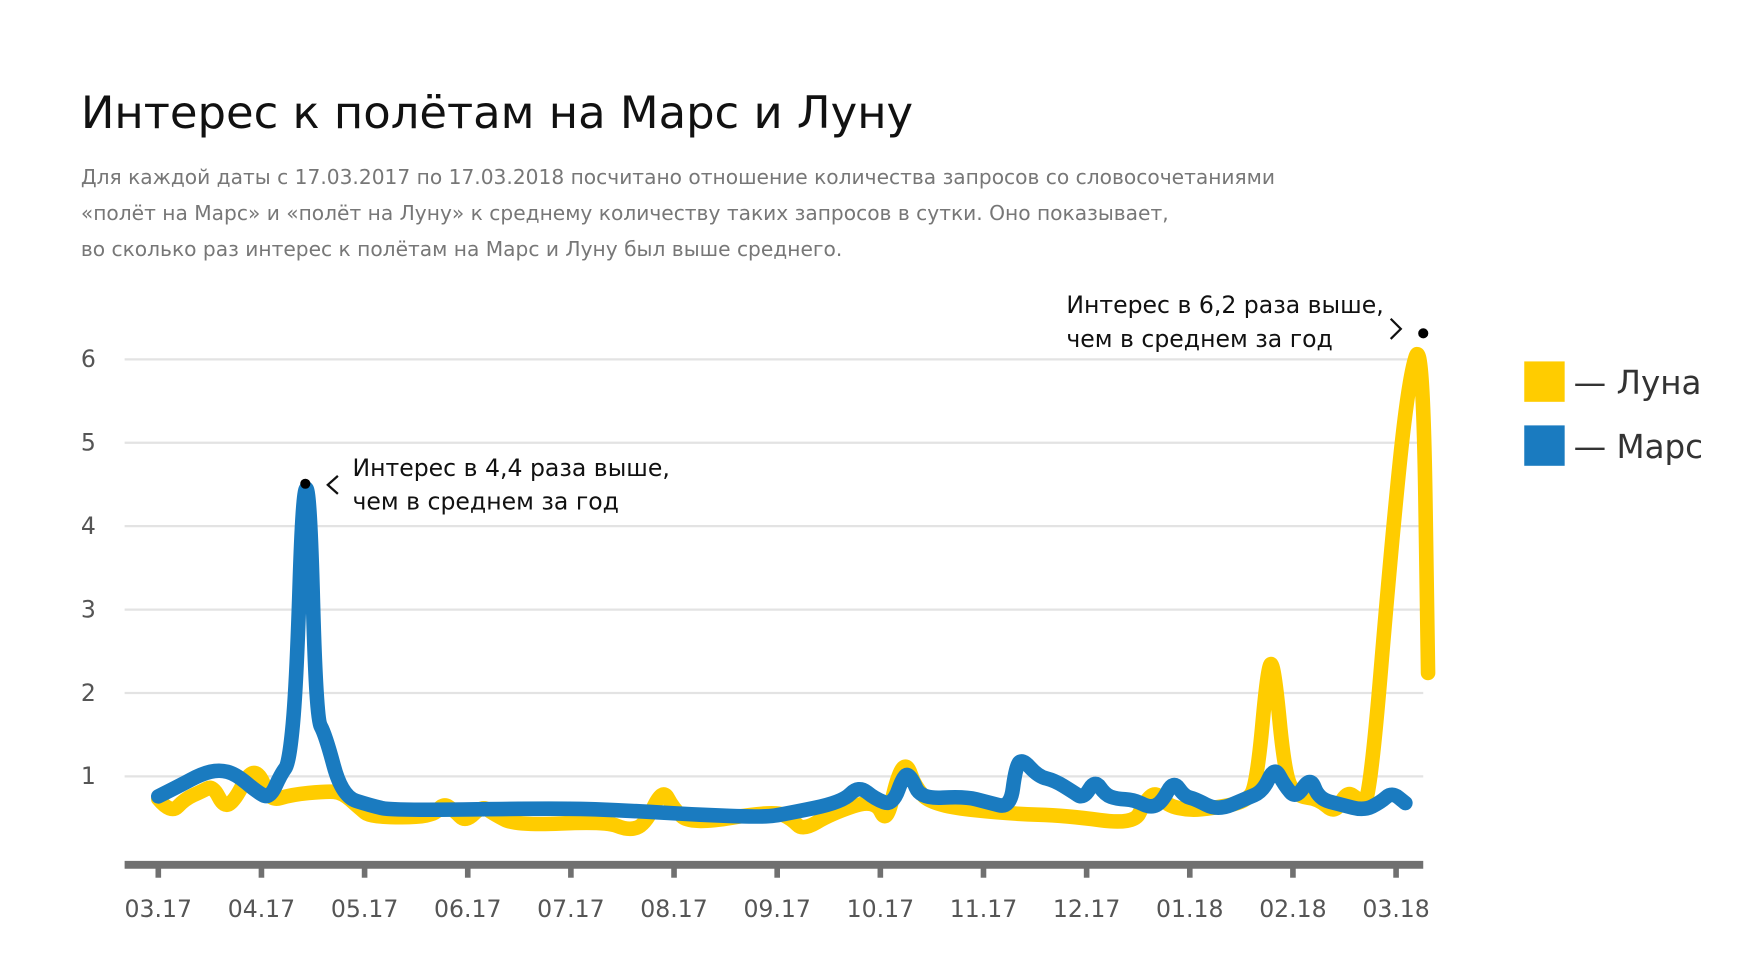  What do you see at coordinates (88, 526) in the screenshot?
I see `y-tick-label: 4` at bounding box center [88, 526].